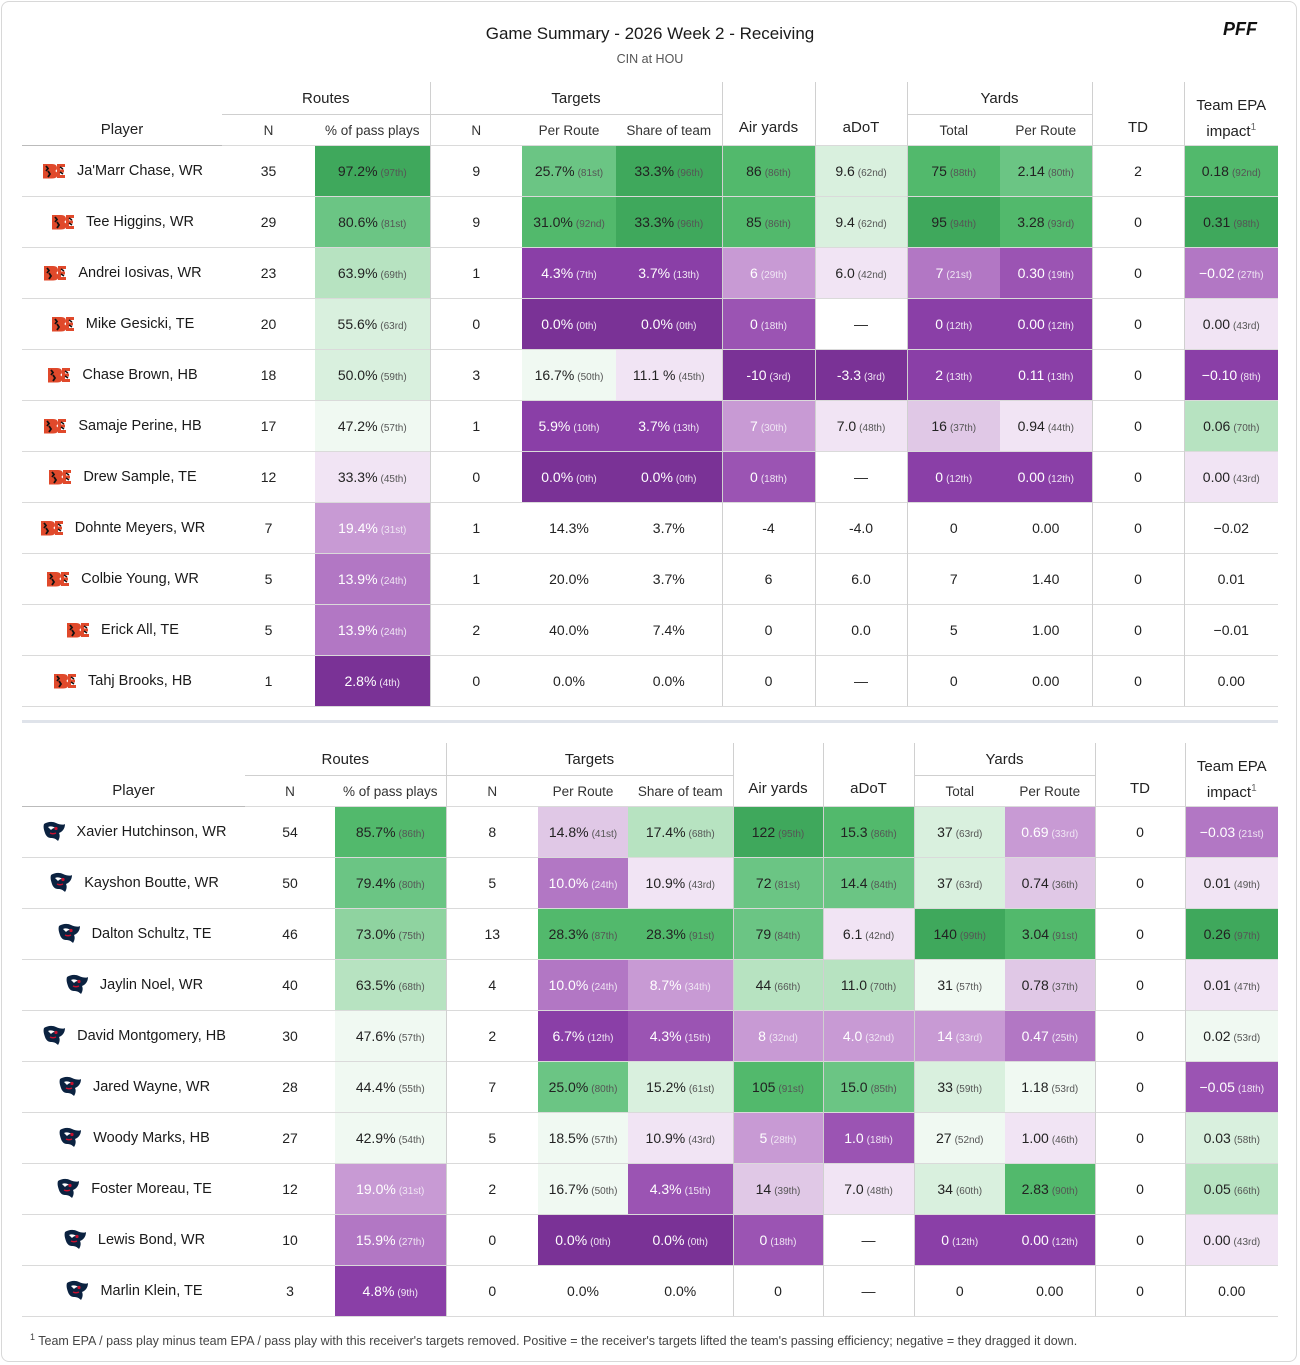  What do you see at coordinates (151, 883) in the screenshot?
I see `player-name: Kayshon Boutte, WR` at bounding box center [151, 883].